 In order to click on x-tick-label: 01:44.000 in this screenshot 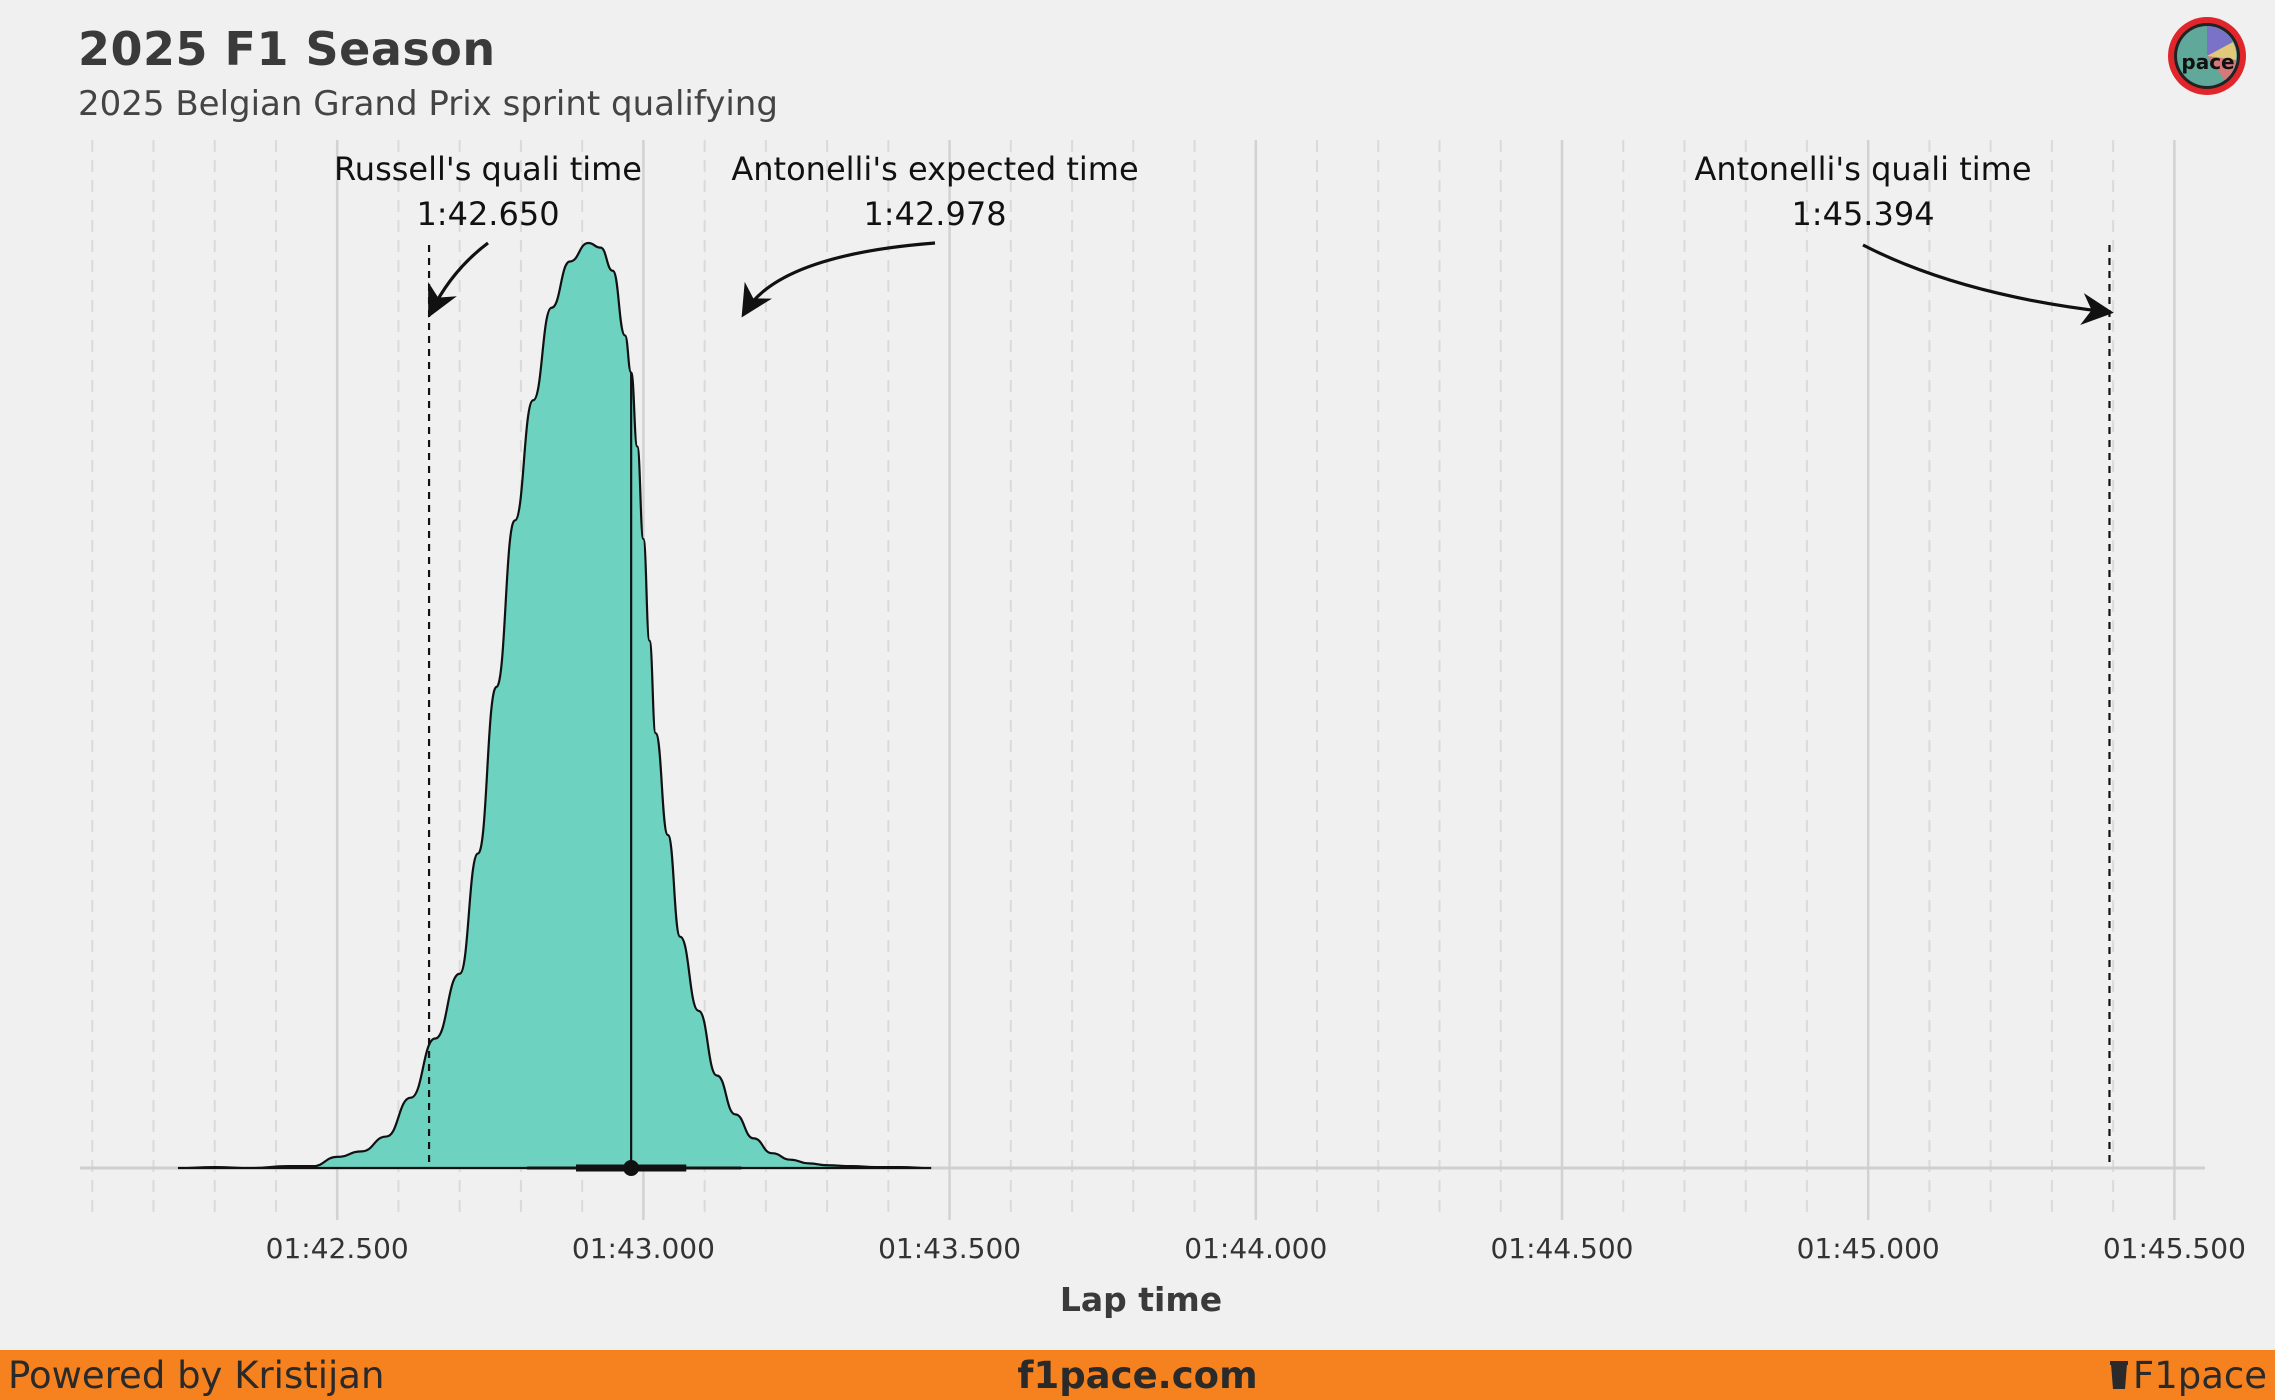, I will do `click(1255, 1248)`.